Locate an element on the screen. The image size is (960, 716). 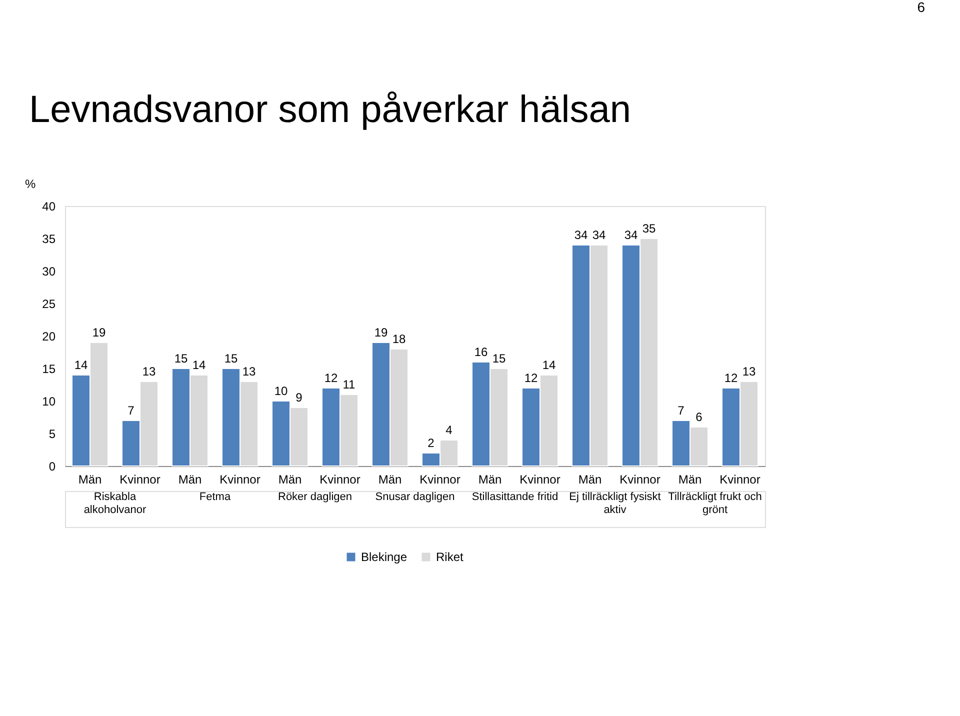
text: Riskabla alkoholvanor is located at coordinates (115, 503).